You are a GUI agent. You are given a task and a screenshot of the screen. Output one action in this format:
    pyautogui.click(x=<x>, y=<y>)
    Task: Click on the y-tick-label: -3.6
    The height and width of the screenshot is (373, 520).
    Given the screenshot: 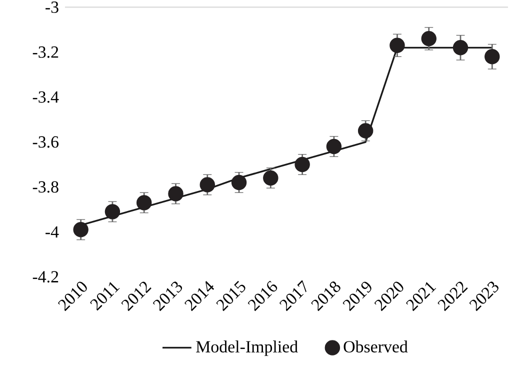 What is the action you would take?
    pyautogui.click(x=45, y=142)
    